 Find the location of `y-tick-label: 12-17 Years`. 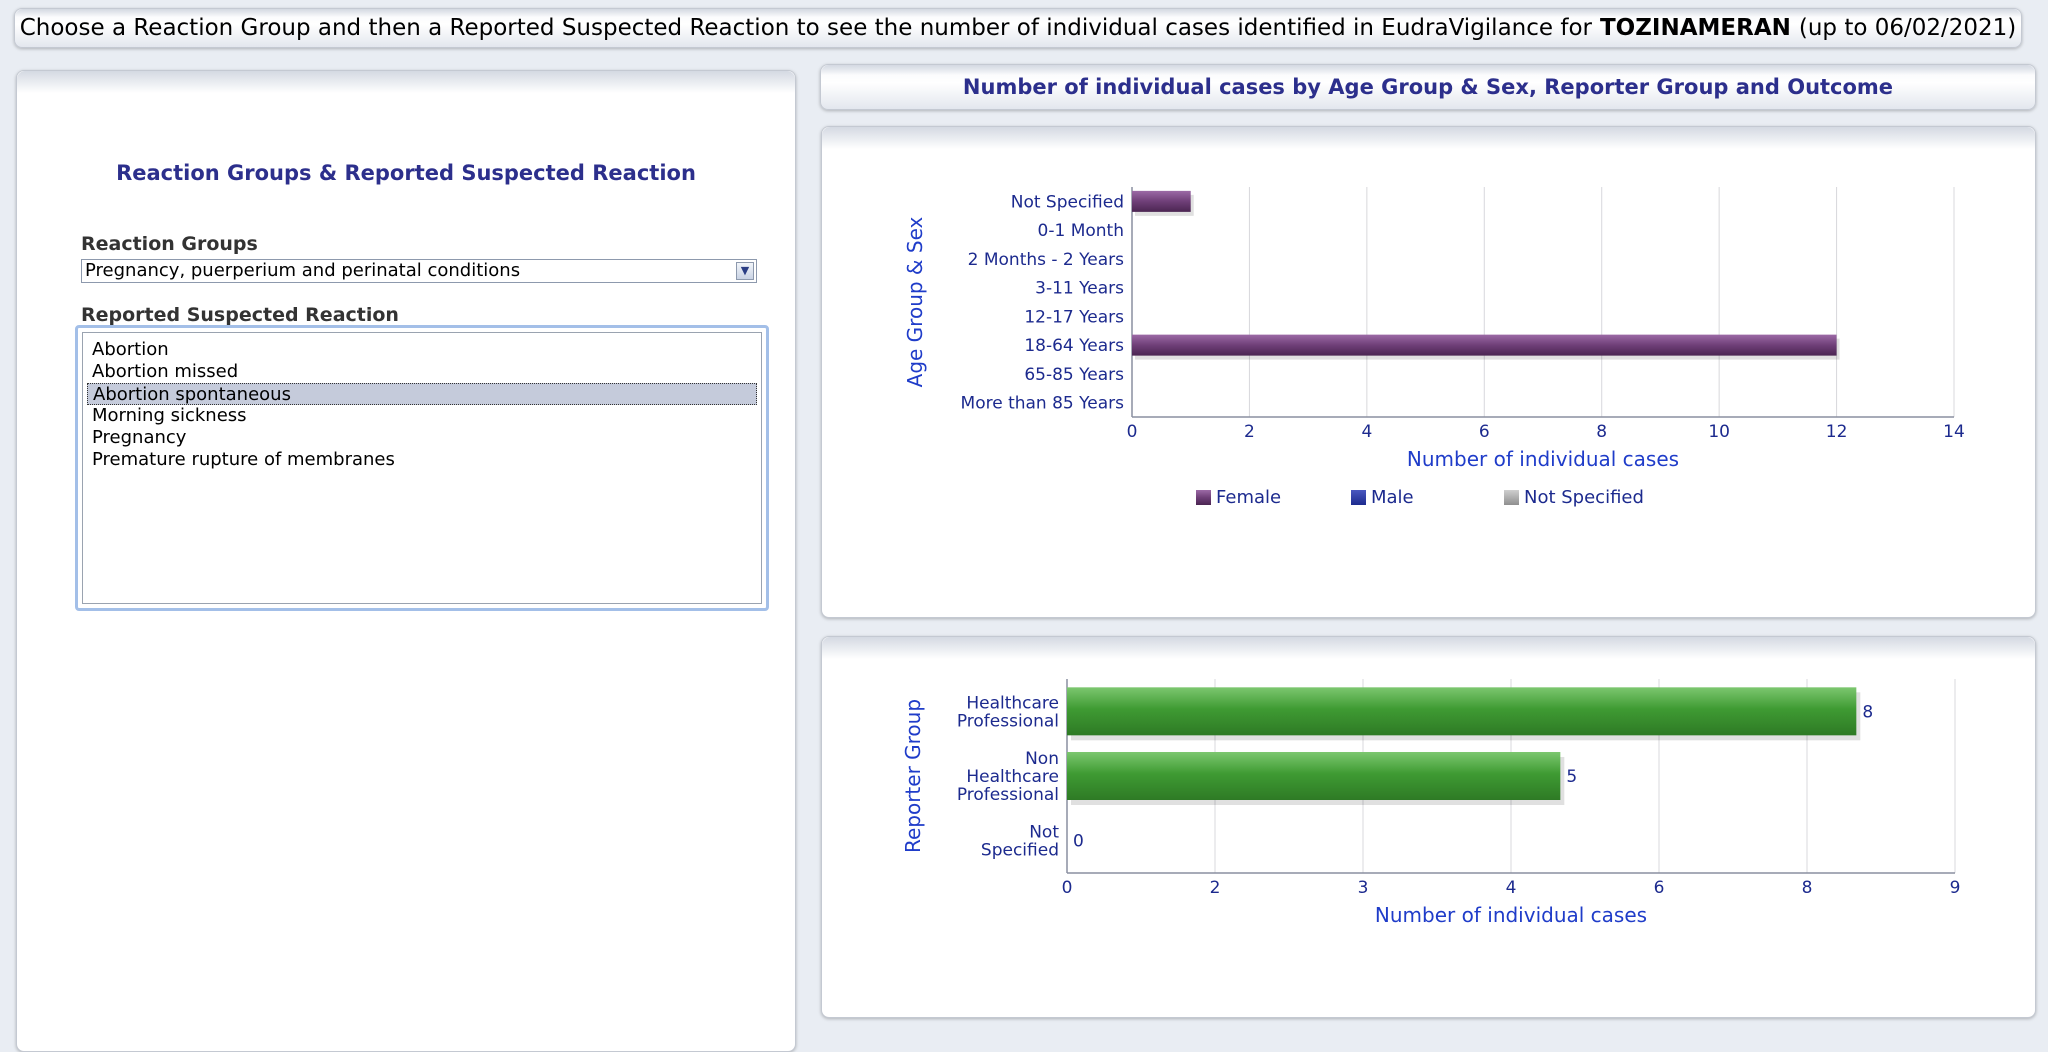

y-tick-label: 12-17 Years is located at coordinates (1074, 317).